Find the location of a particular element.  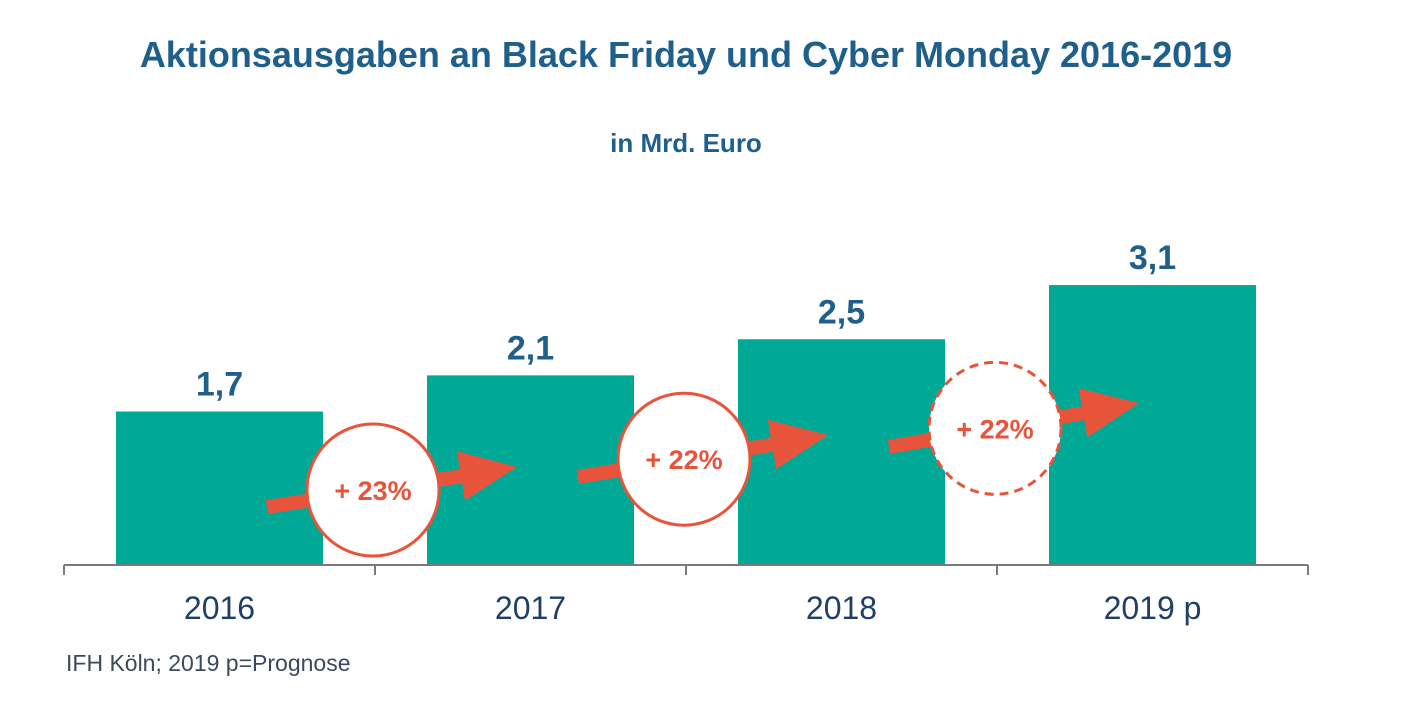

x-tick-label: 2017 is located at coordinates (530, 608).